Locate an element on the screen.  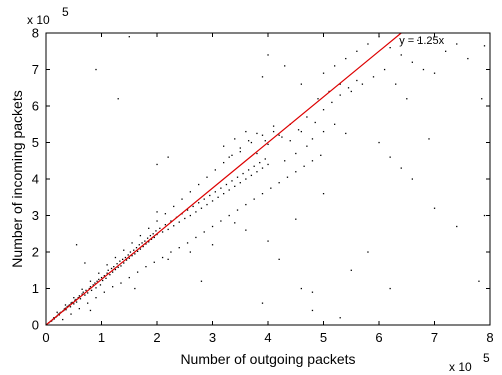
x-tick-label: 8 is located at coordinates (489, 337).